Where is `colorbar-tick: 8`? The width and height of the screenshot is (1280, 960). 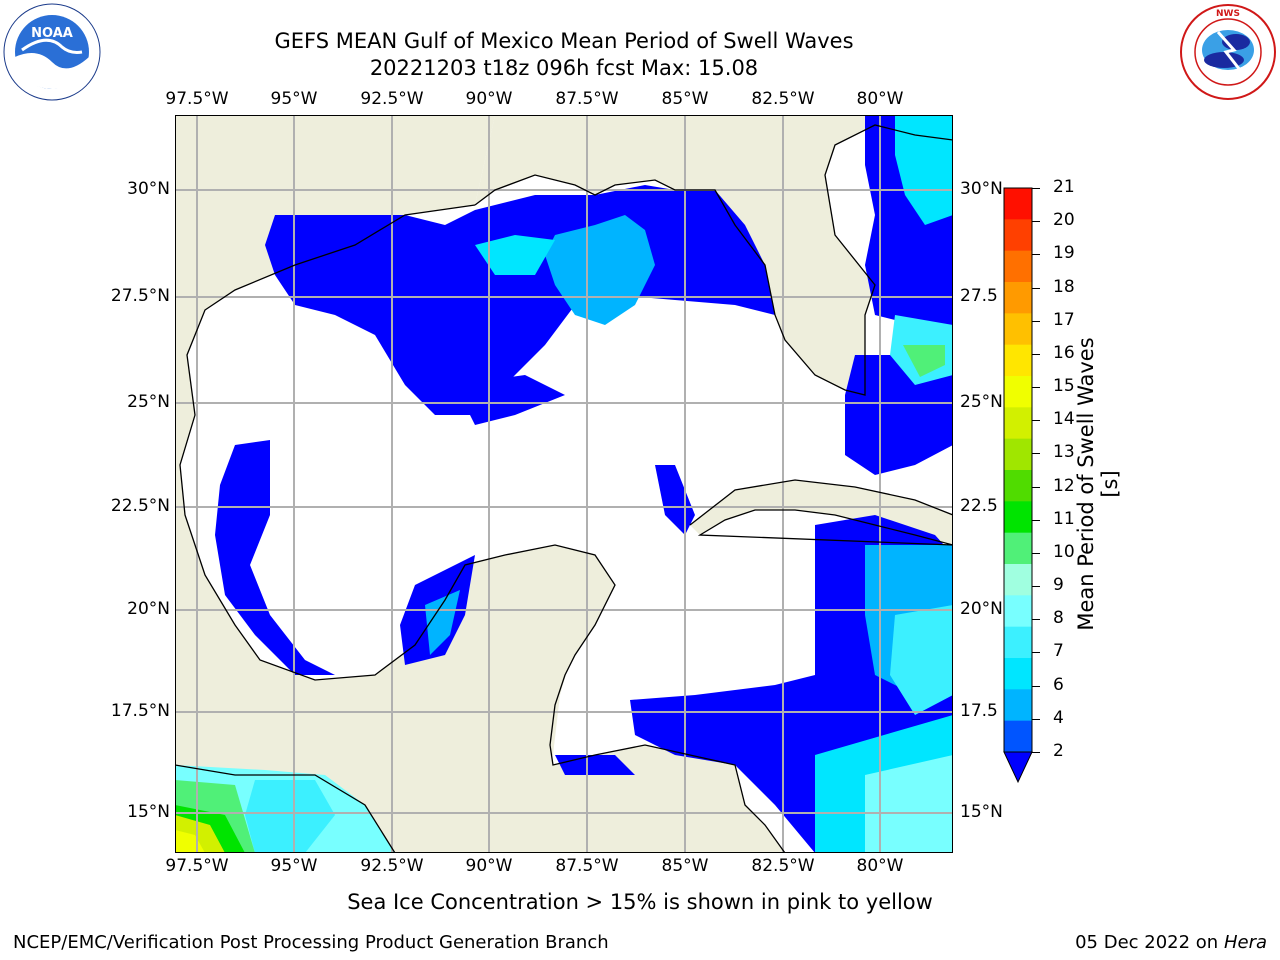
colorbar-tick: 8 is located at coordinates (1058, 618).